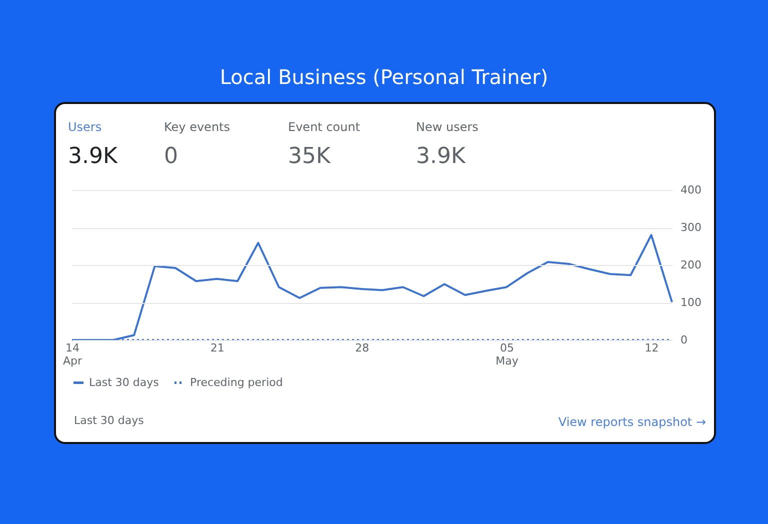  What do you see at coordinates (124, 382) in the screenshot?
I see `legend-label: Last 30 days` at bounding box center [124, 382].